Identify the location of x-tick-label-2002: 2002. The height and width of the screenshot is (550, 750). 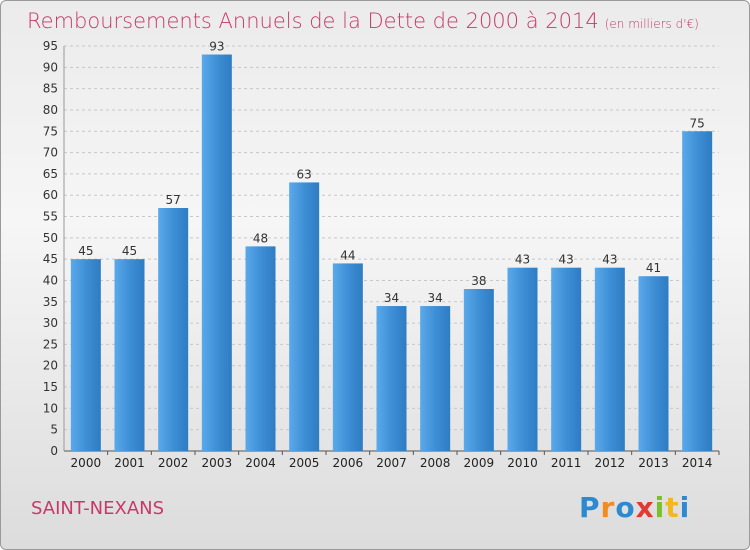
(173, 463).